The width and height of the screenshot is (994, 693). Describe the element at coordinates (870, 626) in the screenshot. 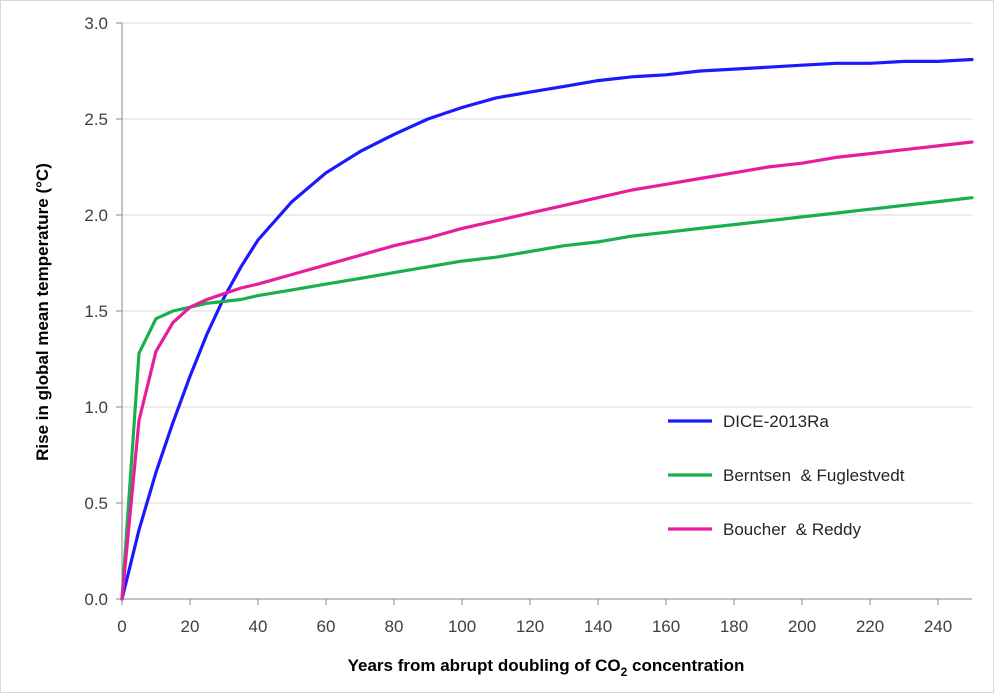

I see `x-tick-label: 220` at that location.